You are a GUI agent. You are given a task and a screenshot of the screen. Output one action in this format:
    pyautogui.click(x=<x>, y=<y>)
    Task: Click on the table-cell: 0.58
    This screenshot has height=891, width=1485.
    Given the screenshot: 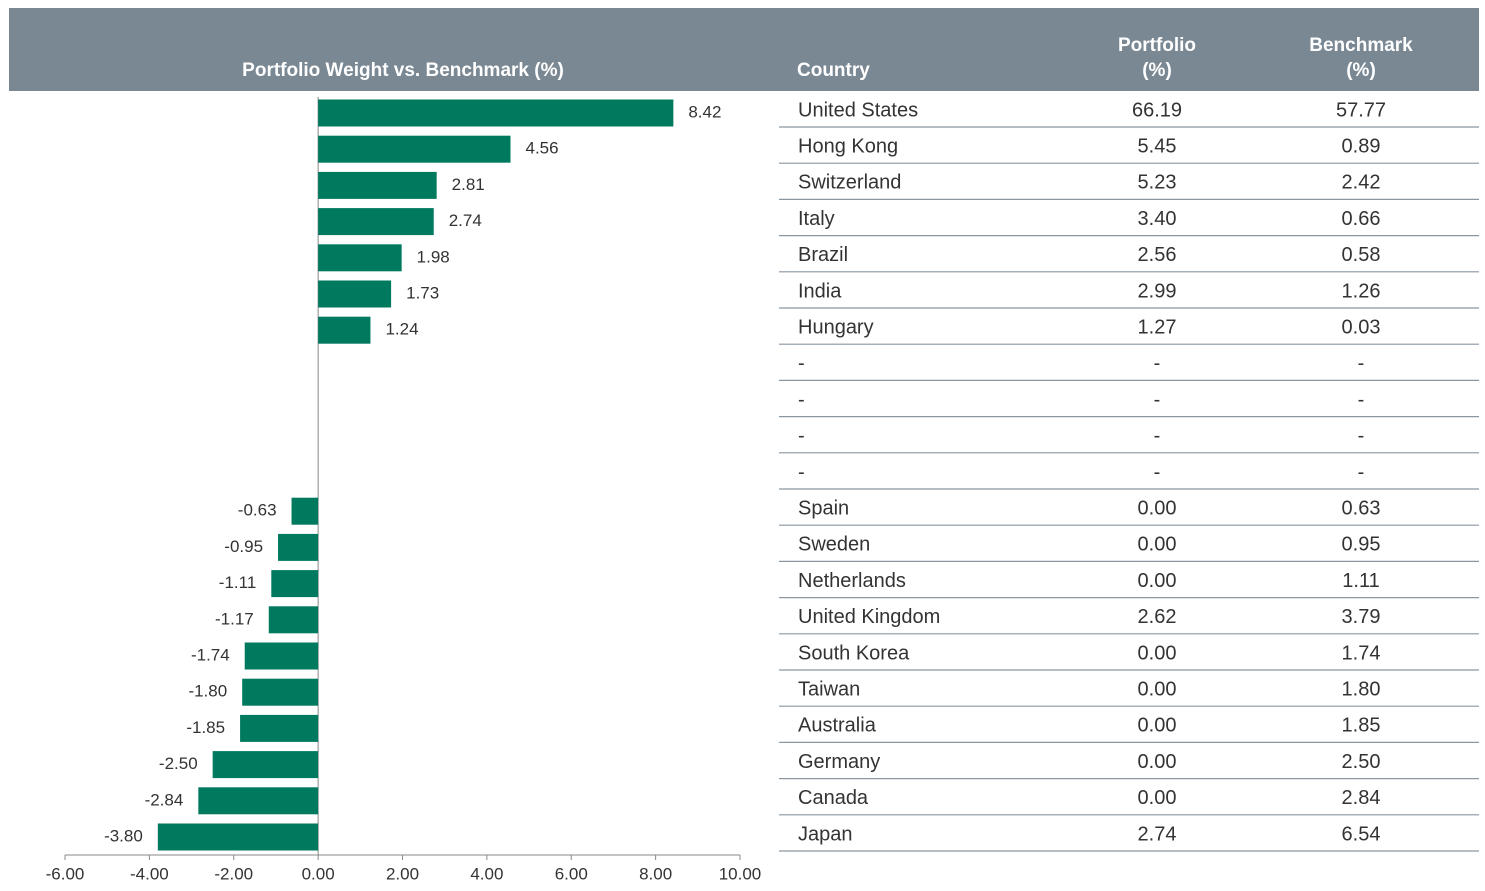 What is the action you would take?
    pyautogui.click(x=1361, y=255)
    